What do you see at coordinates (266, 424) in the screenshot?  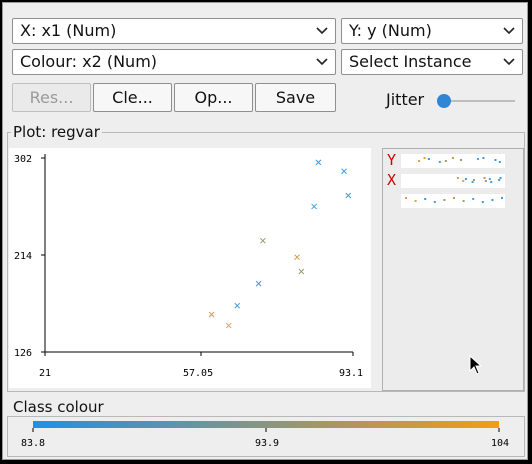 I see `colour-gradient-bar` at bounding box center [266, 424].